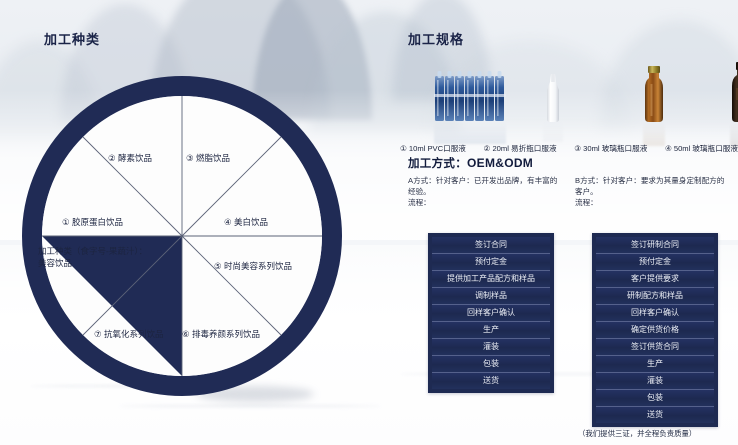 The width and height of the screenshot is (738, 445). I want to click on method-b-flow-label: 流程：, so click(586, 202).